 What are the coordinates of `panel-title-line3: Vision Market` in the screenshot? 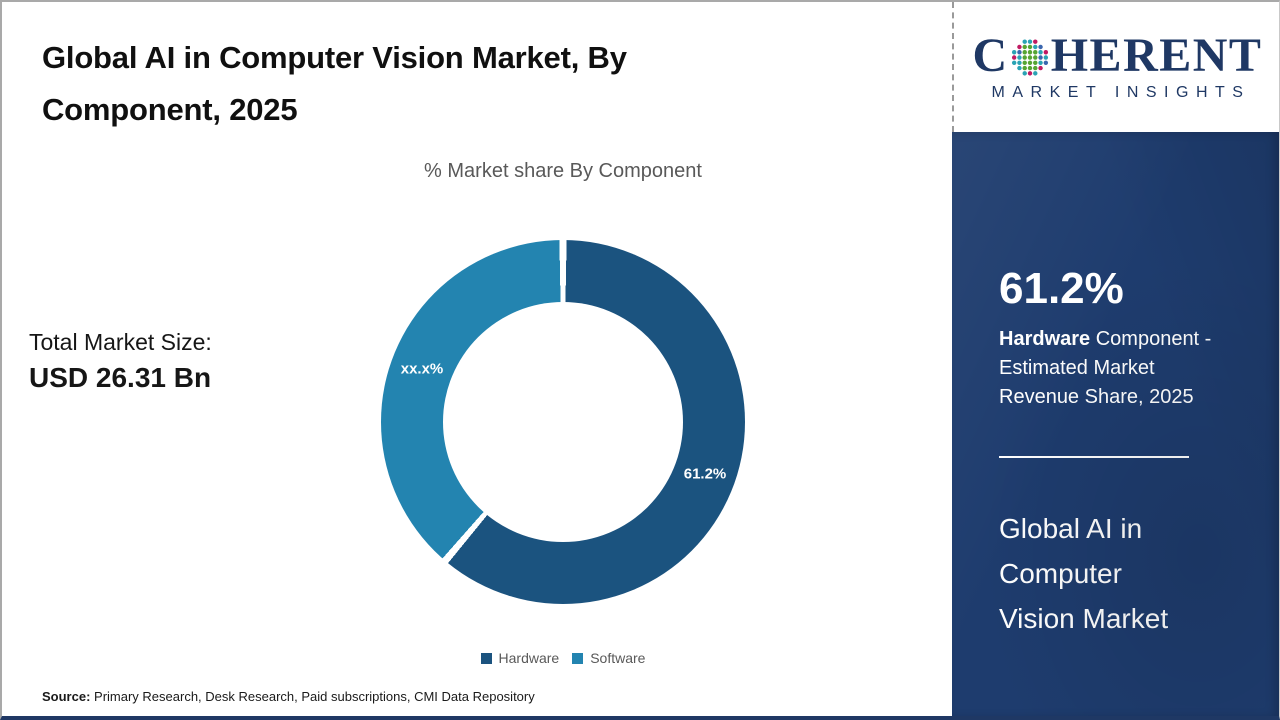 It's located at (1084, 618).